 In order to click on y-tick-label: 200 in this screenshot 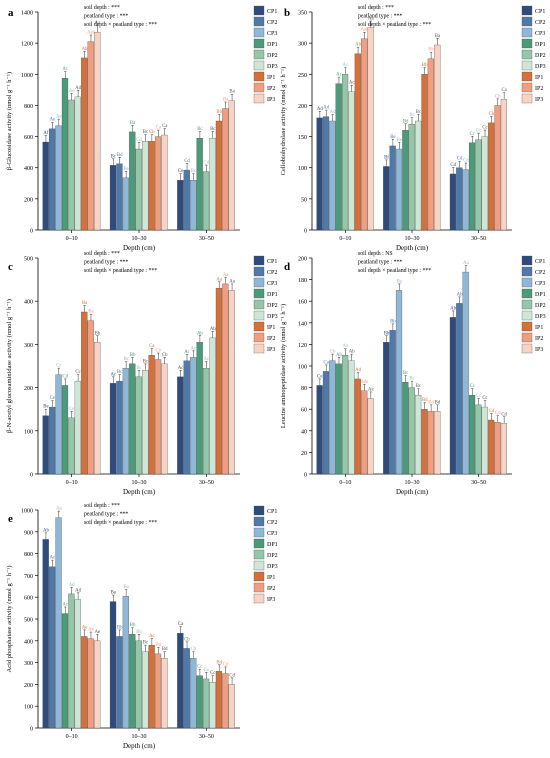, I will do `click(28, 686)`.